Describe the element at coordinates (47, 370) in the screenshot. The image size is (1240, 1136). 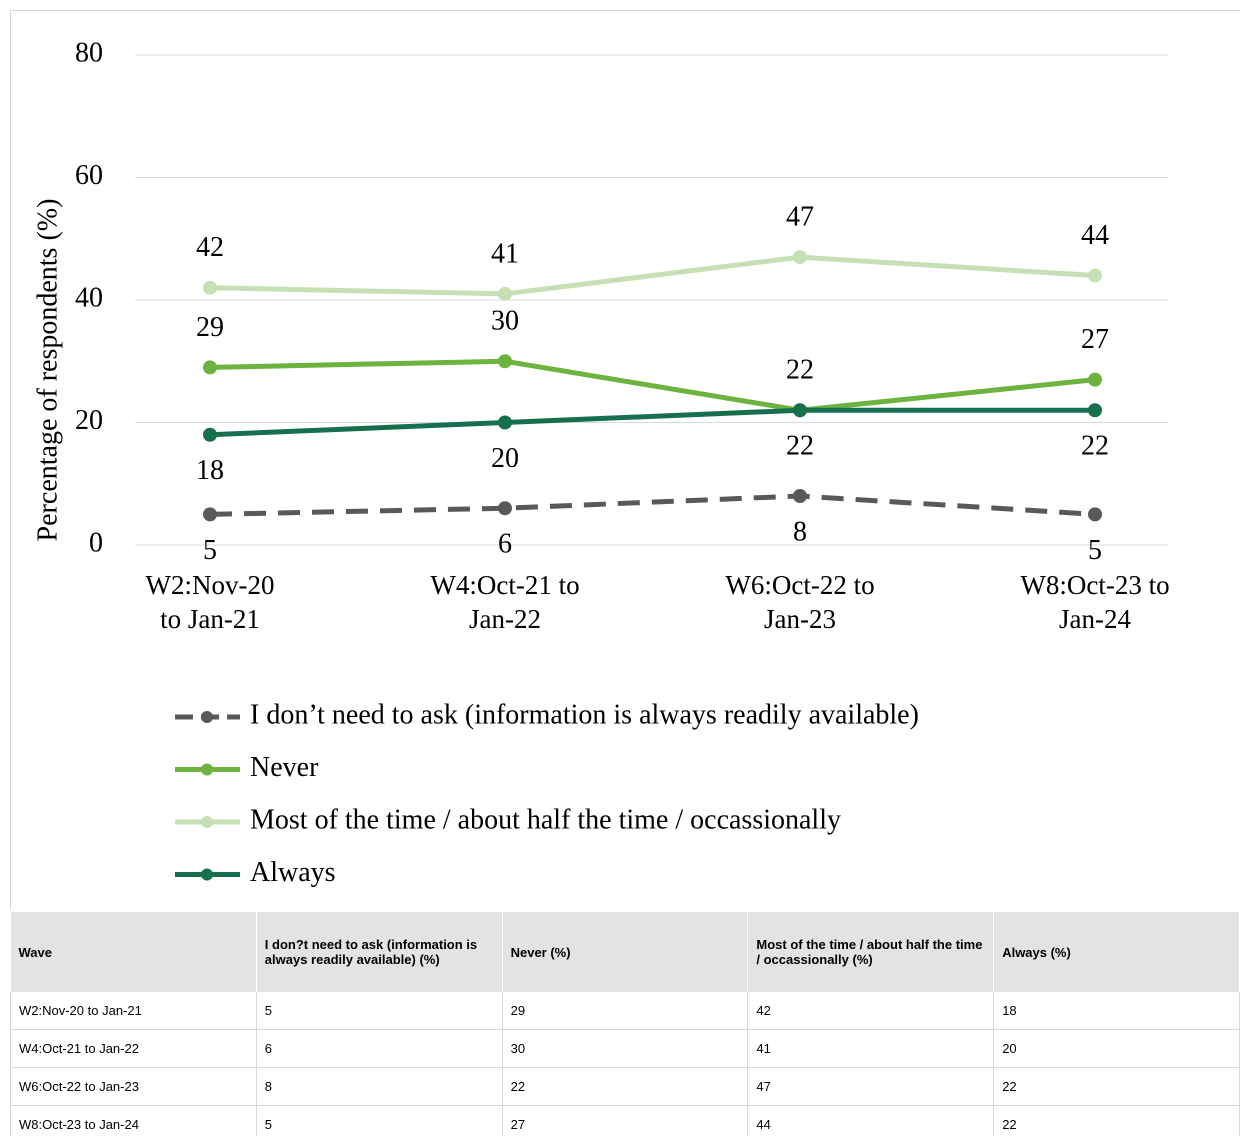
I see `y-axis-label: Percentage of respondents (%)` at that location.